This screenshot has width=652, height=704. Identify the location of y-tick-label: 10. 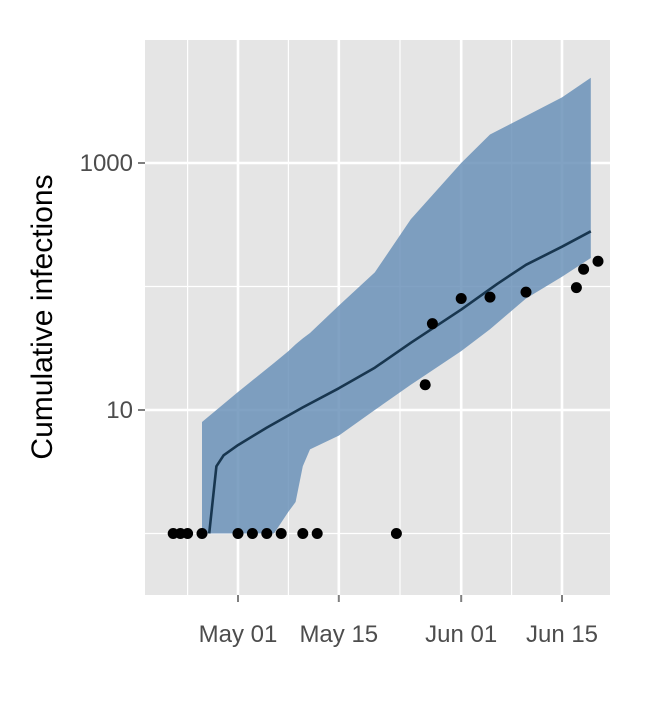
(119, 410).